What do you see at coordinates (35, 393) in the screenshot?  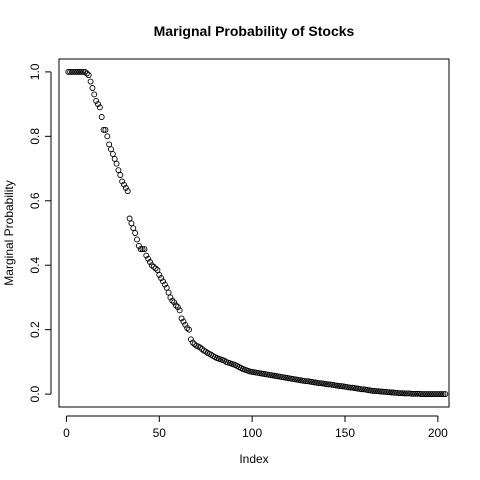 I see `y-tick-label: 0.0` at bounding box center [35, 393].